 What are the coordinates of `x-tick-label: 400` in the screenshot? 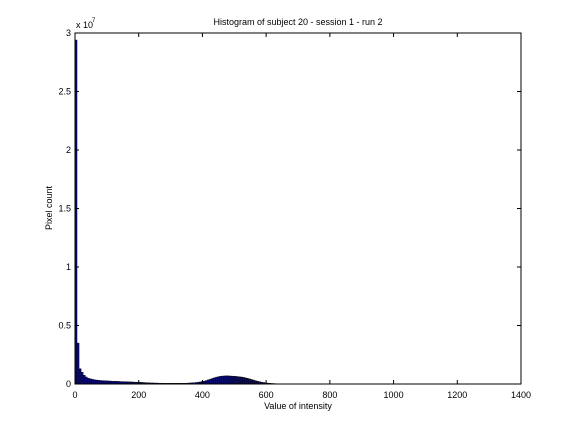 It's located at (202, 395).